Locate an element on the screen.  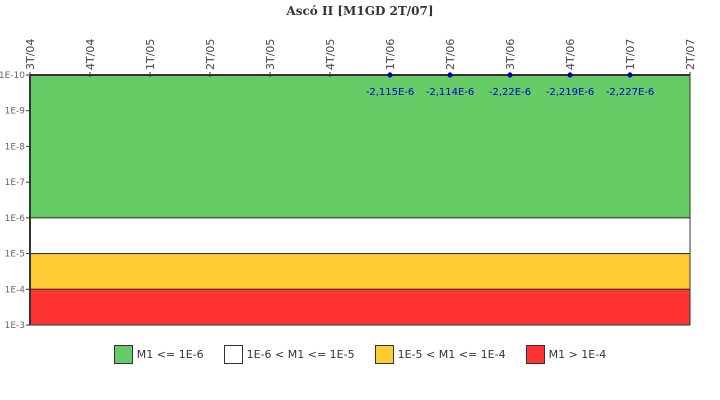
x-tick-label: 3T/04 is located at coordinates (30, 54).